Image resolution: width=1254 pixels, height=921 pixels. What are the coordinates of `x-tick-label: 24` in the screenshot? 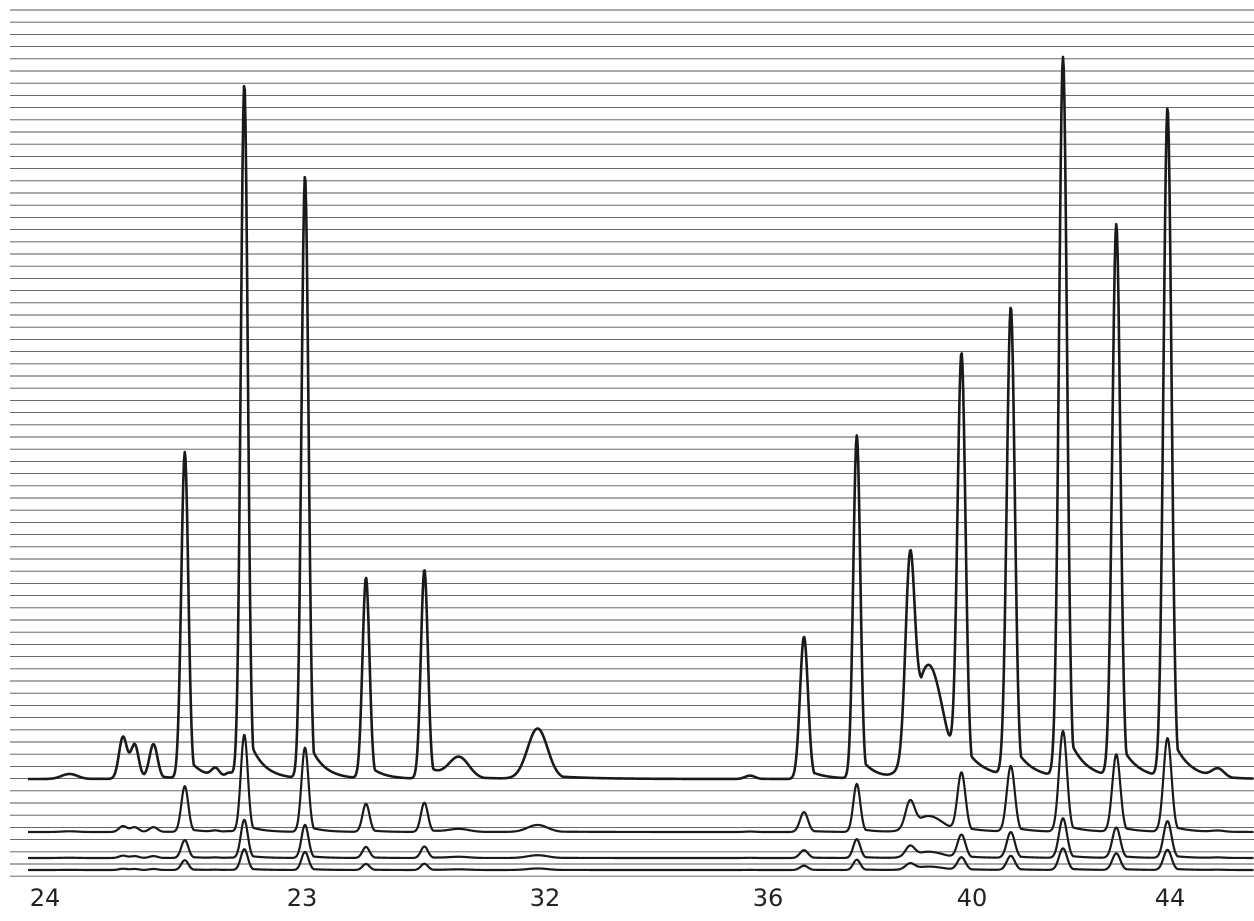 It's located at (45, 898).